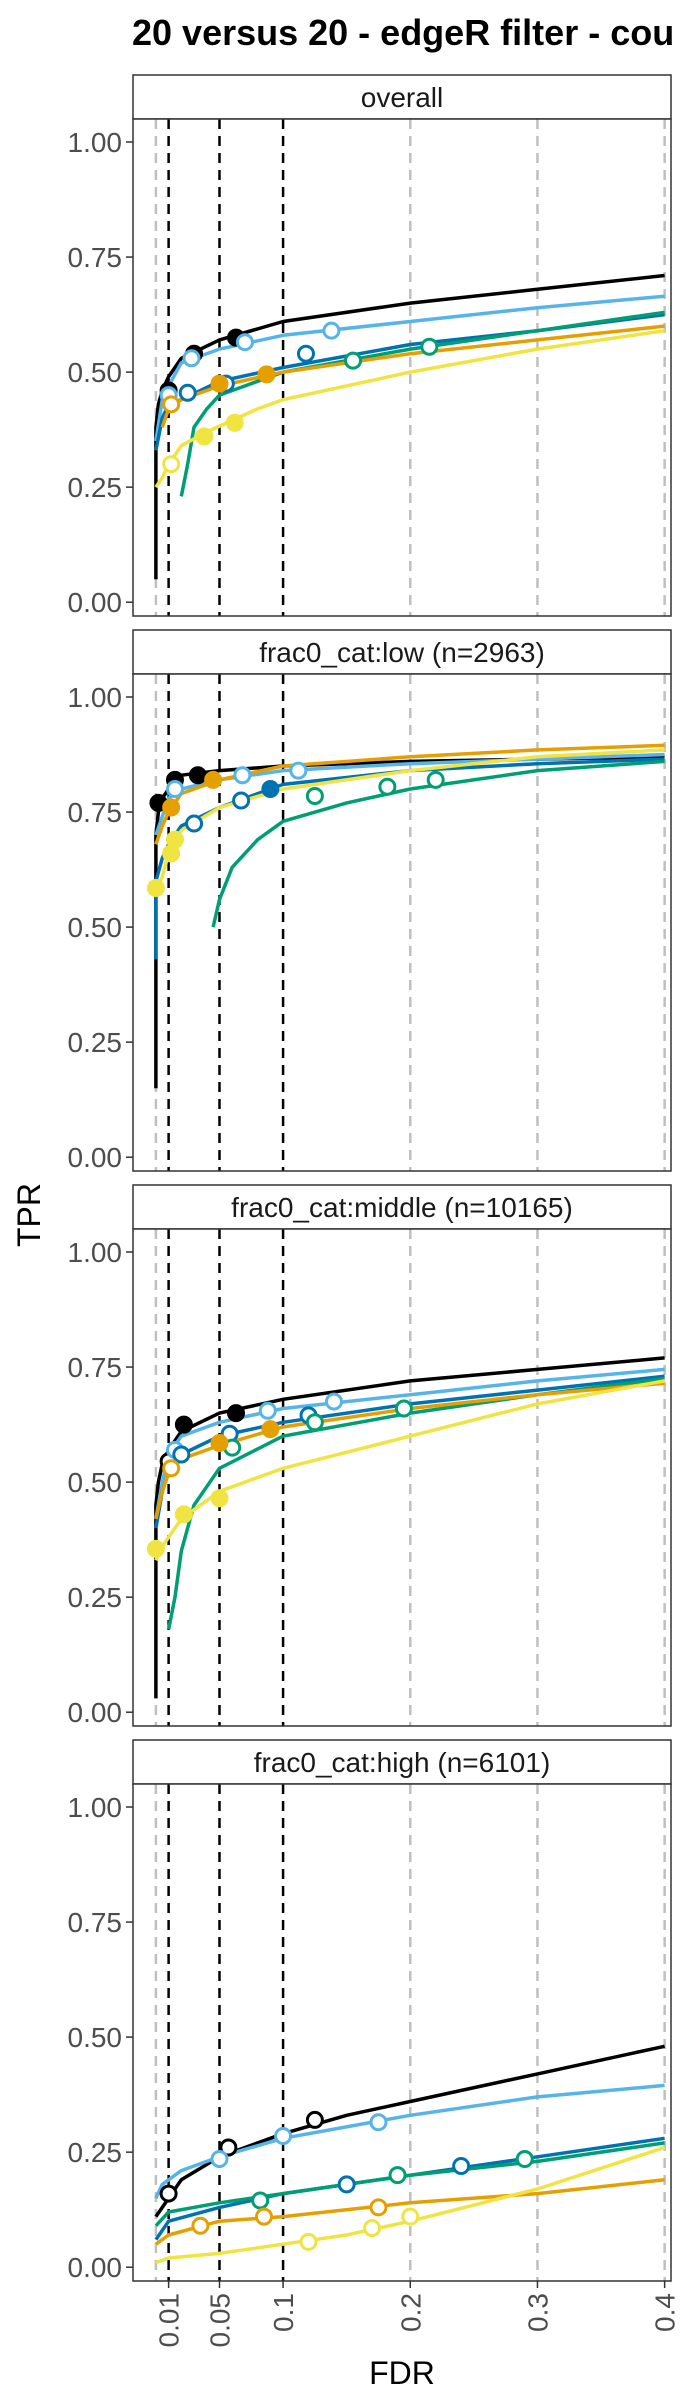 The image size is (700, 2400). I want to click on chart-title: 20 versus 20 - edgeR filter - cou, so click(403, 32).